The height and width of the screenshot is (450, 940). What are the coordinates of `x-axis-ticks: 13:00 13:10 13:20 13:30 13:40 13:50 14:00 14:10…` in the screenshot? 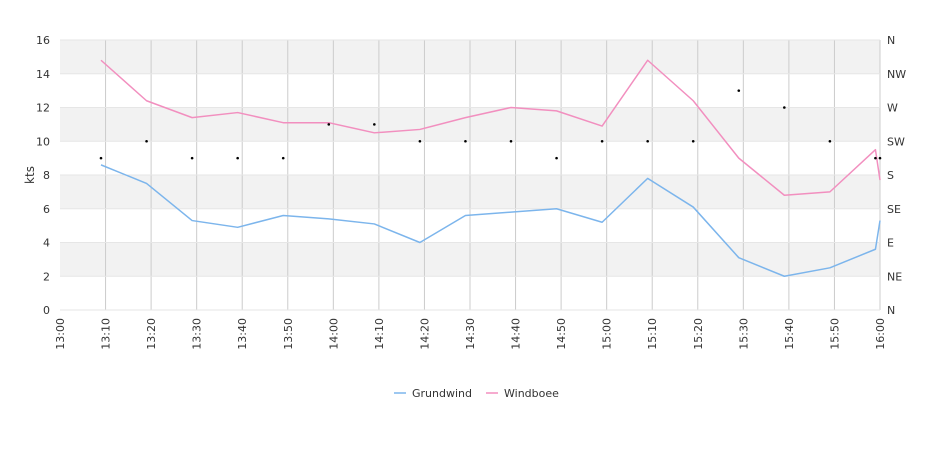 It's located at (470, 334).